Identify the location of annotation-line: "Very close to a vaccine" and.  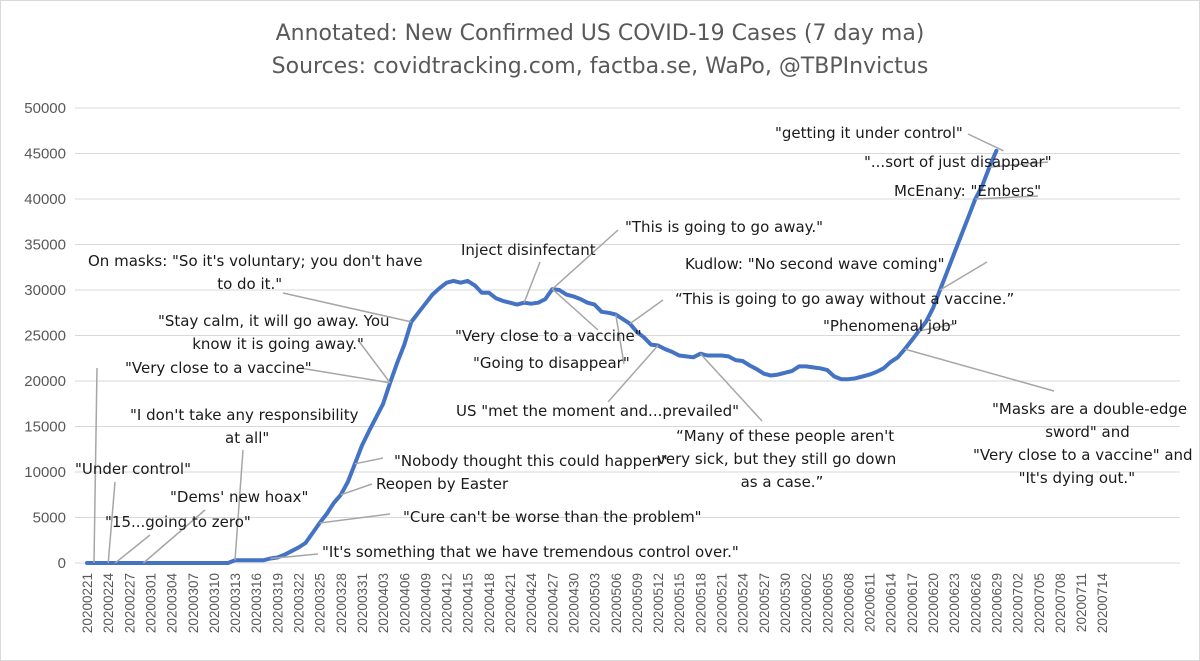
(1083, 455).